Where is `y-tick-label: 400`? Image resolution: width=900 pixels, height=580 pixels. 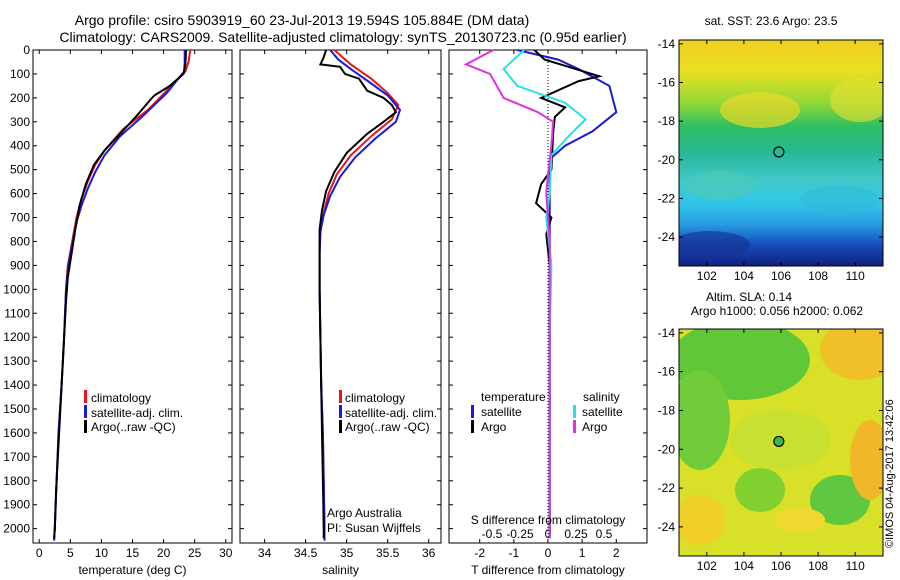
y-tick-label: 400 is located at coordinates (20, 146).